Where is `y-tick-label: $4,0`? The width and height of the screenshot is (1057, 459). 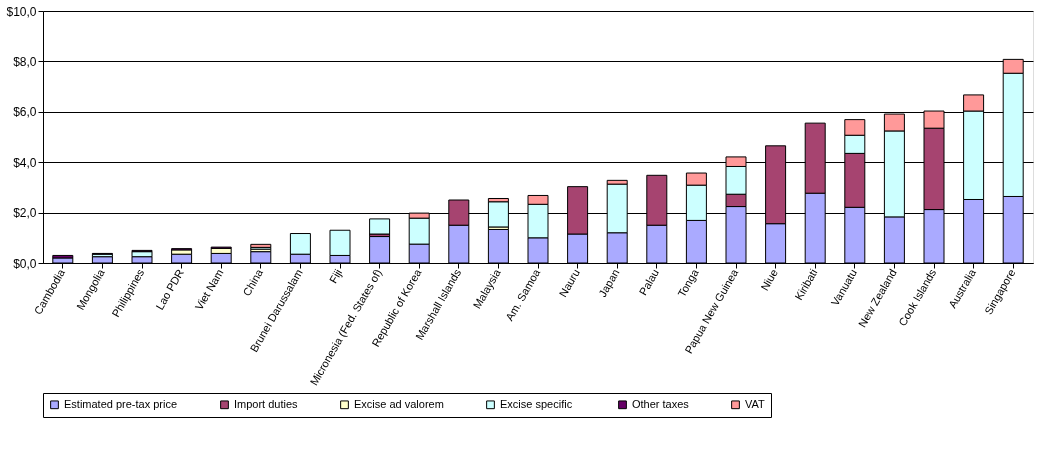
y-tick-label: $4,0 is located at coordinates (25, 162).